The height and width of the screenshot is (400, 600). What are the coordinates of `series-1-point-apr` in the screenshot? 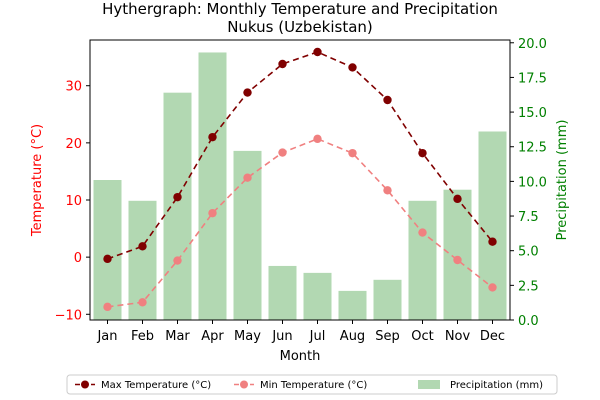 It's located at (212, 213).